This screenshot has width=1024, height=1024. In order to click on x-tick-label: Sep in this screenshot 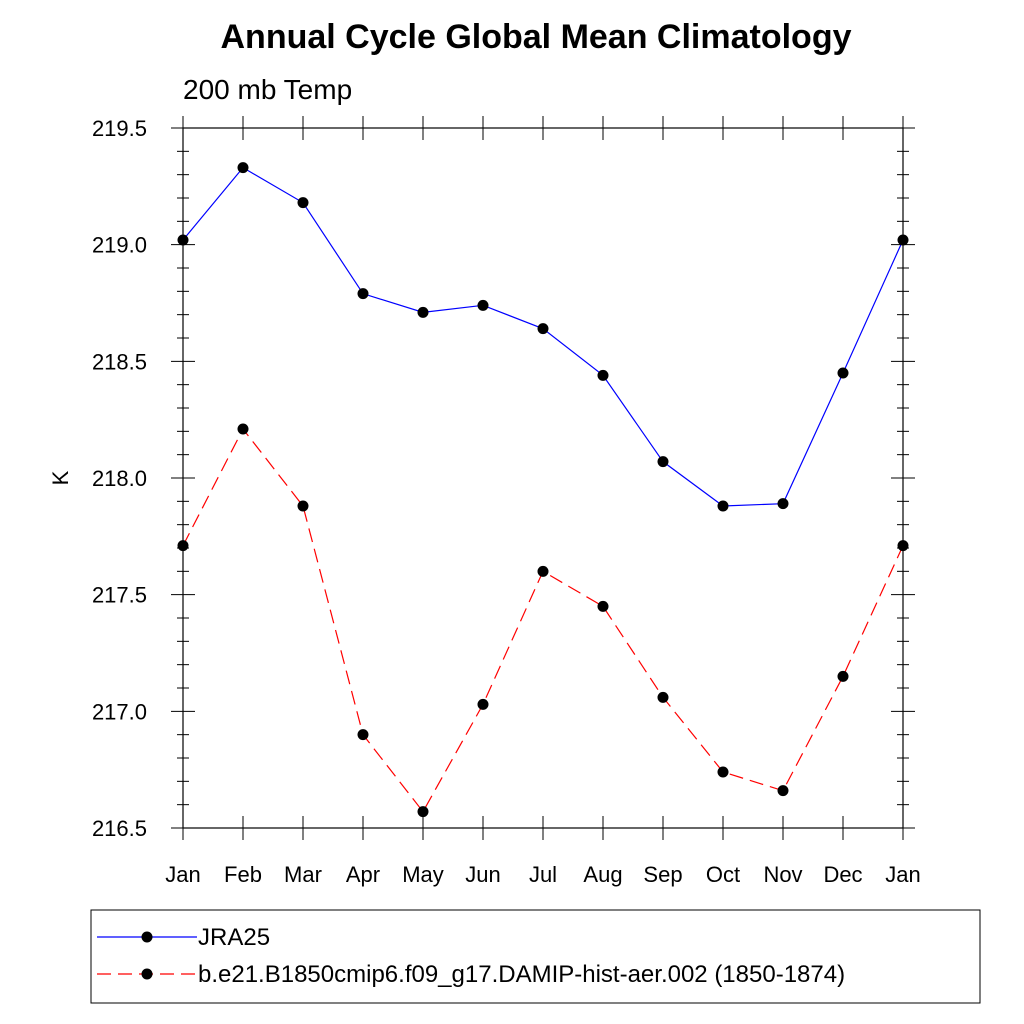, I will do `click(662, 874)`.